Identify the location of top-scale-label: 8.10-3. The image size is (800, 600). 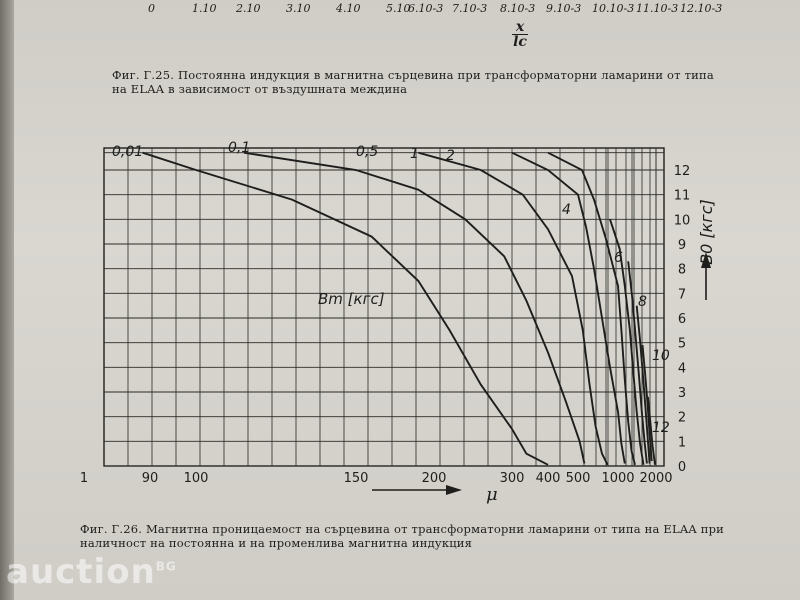
(518, 8).